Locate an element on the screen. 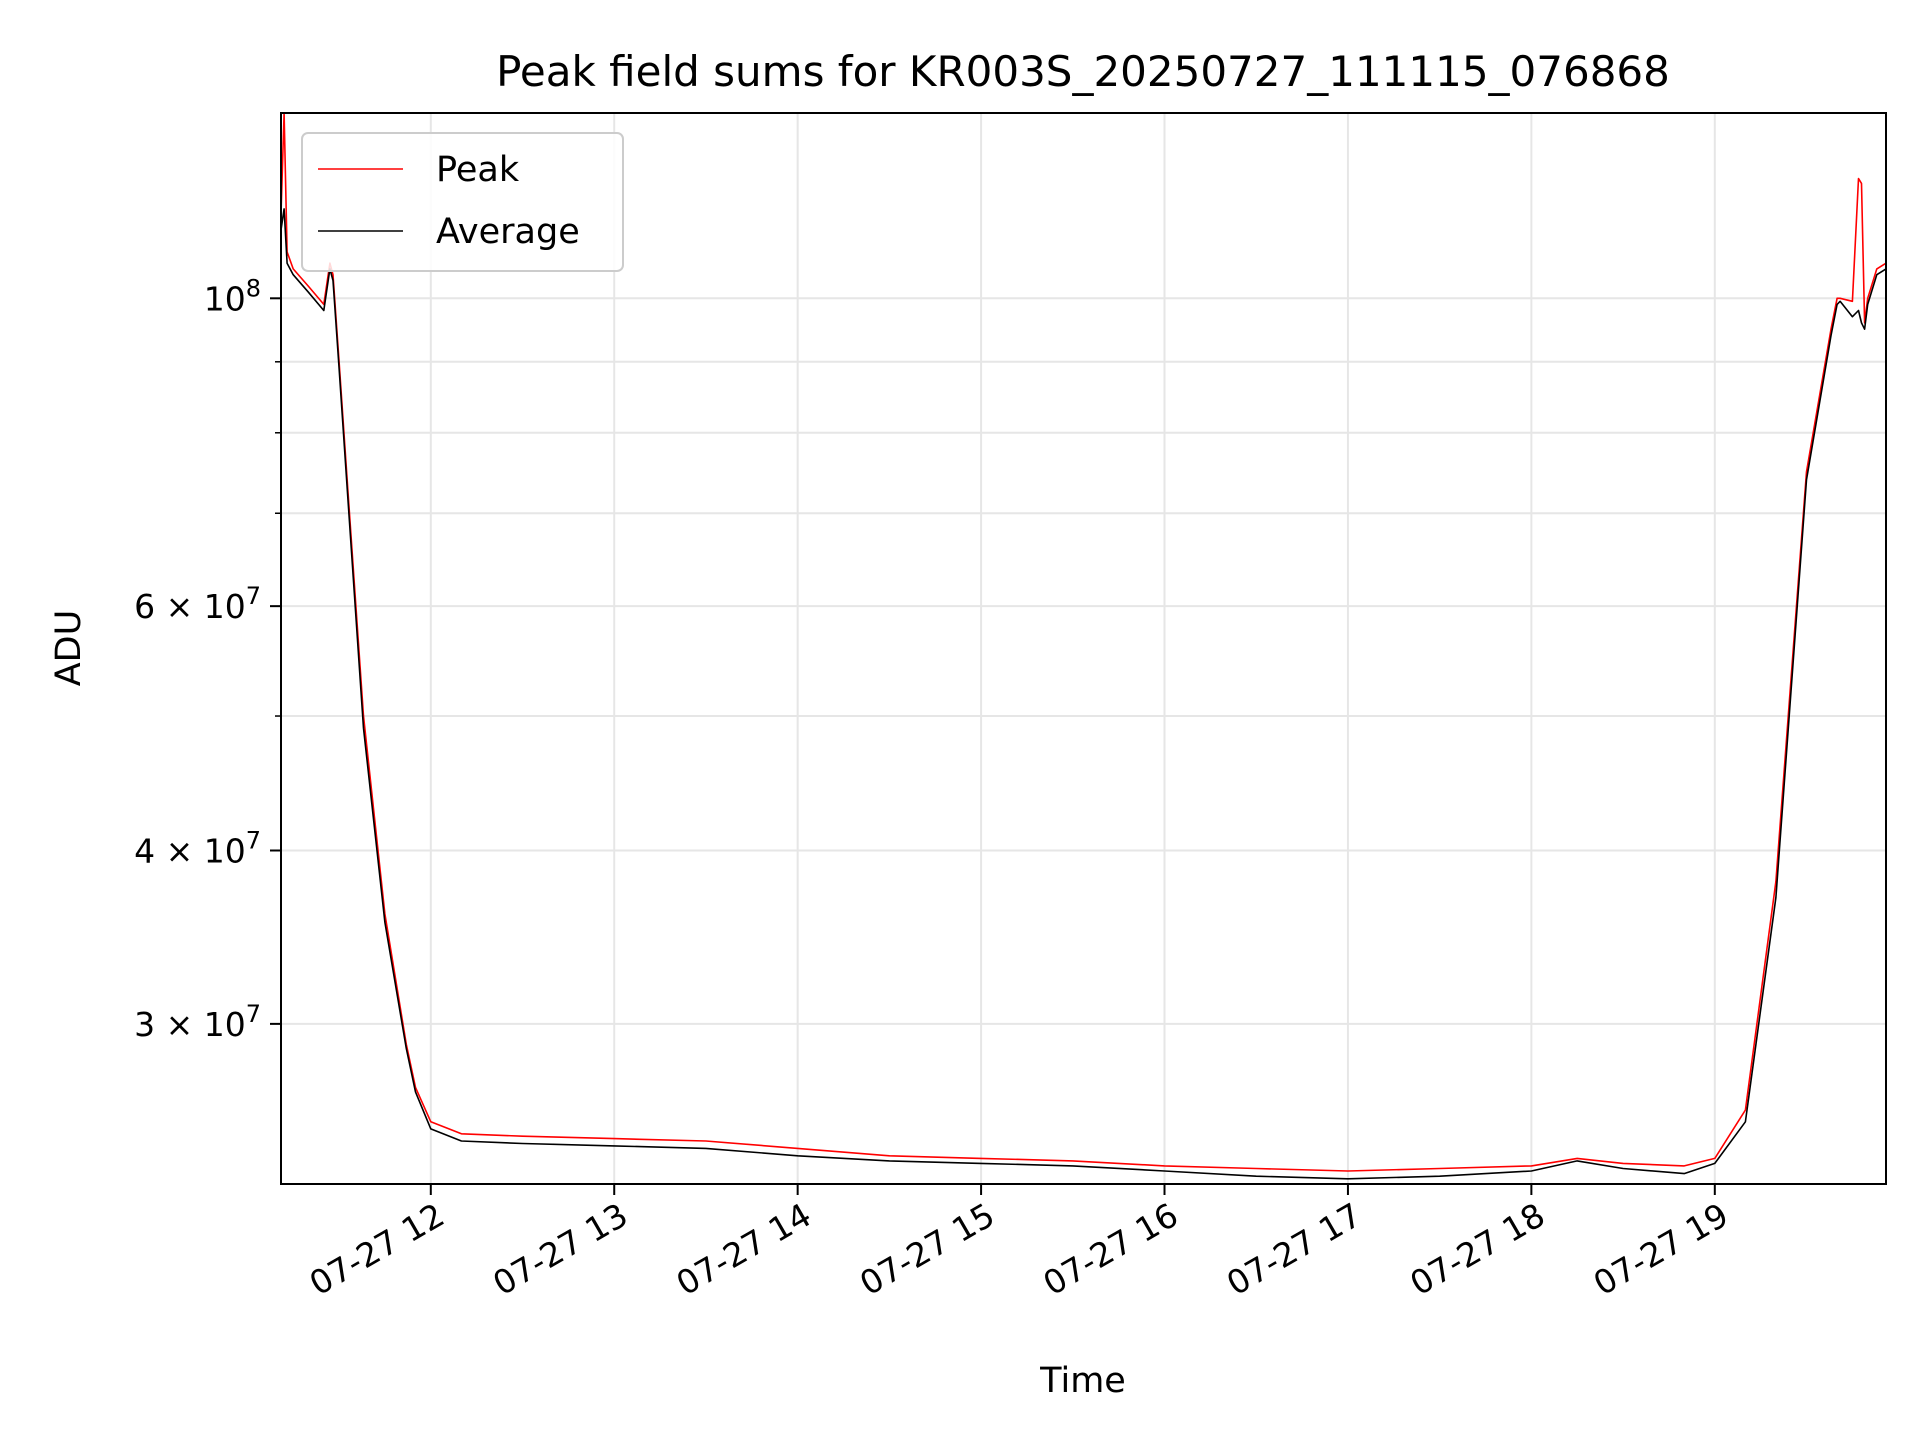  legend: Peak Average is located at coordinates (462, 202).